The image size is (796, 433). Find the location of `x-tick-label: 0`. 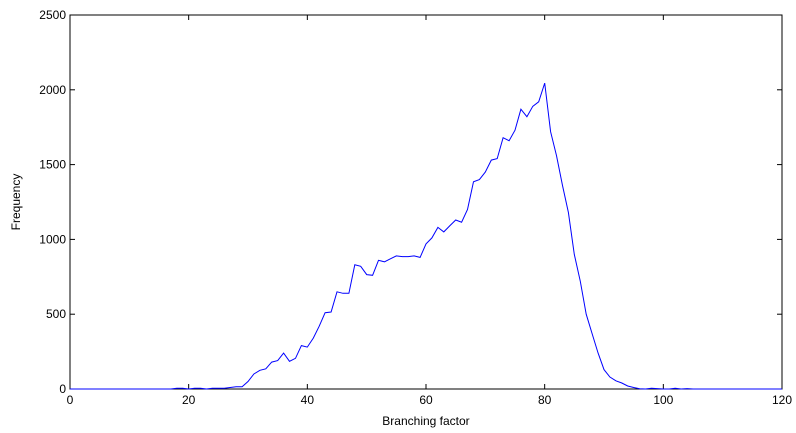

x-tick-label: 0 is located at coordinates (70, 400).